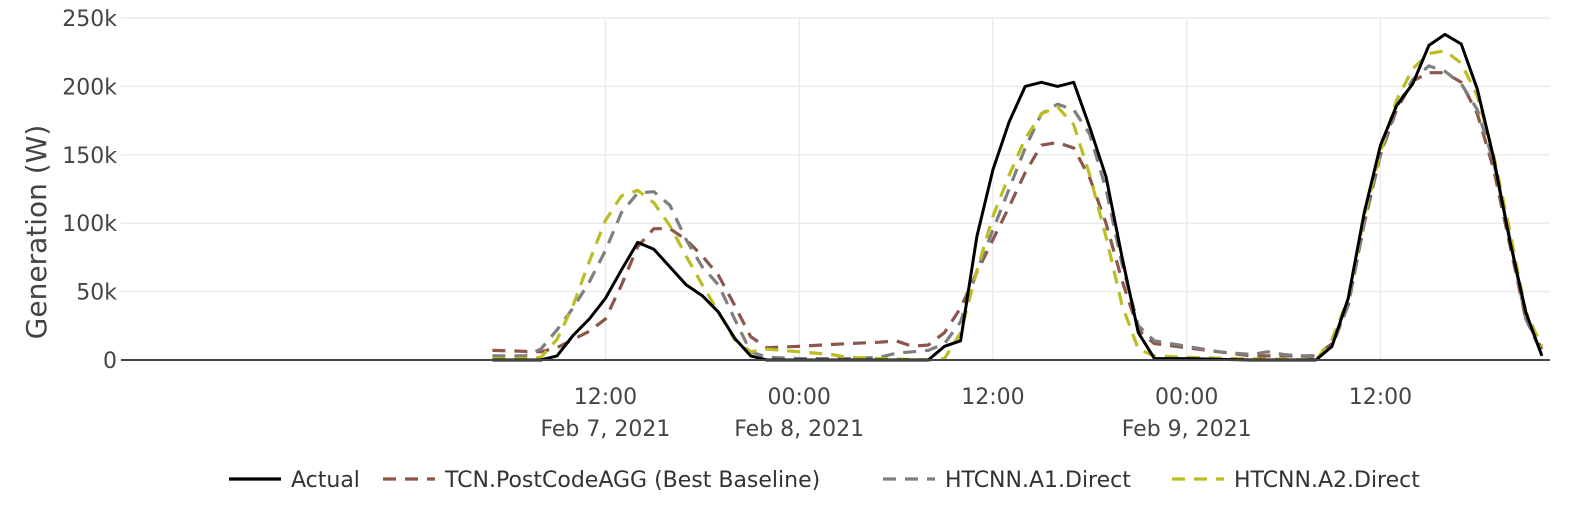 The height and width of the screenshot is (526, 1578). Describe the element at coordinates (1327, 480) in the screenshot. I see `legend-label: HTCNN.A2.Direct` at that location.